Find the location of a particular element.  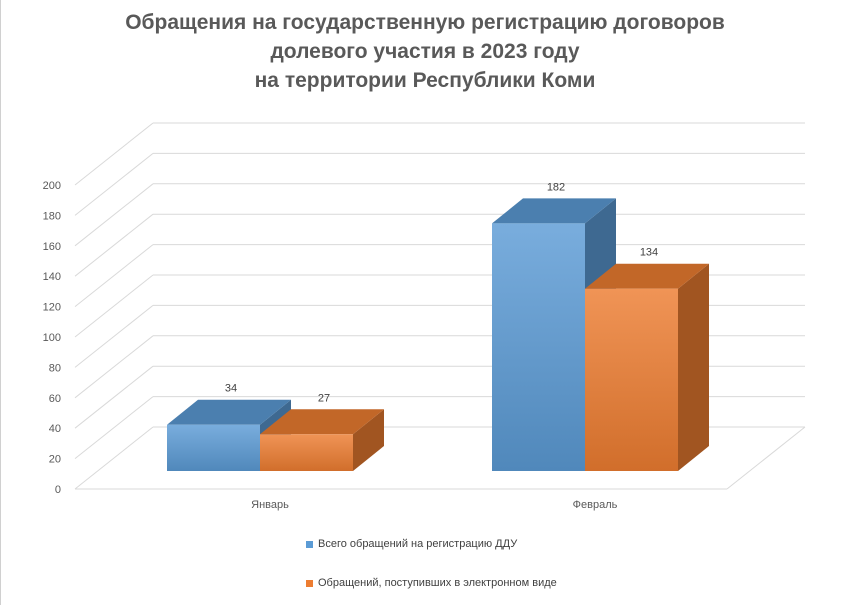

y-tick-label: 20 is located at coordinates (55, 460).